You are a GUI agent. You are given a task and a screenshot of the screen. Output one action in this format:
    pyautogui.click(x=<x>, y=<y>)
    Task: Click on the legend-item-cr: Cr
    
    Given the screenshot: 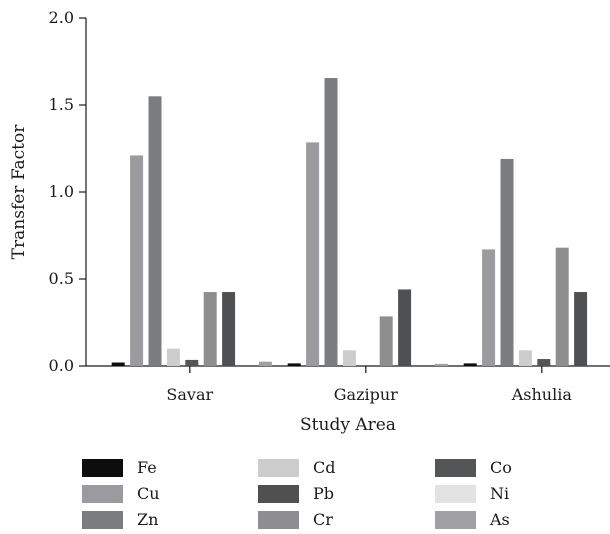 What is the action you would take?
    pyautogui.click(x=295, y=520)
    